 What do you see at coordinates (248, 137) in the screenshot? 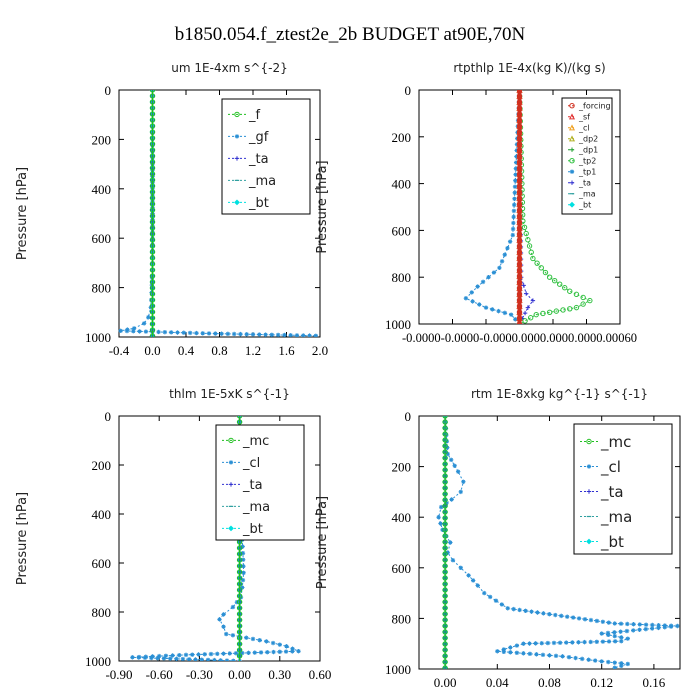
I see `legend-item-gf: _gf` at bounding box center [248, 137].